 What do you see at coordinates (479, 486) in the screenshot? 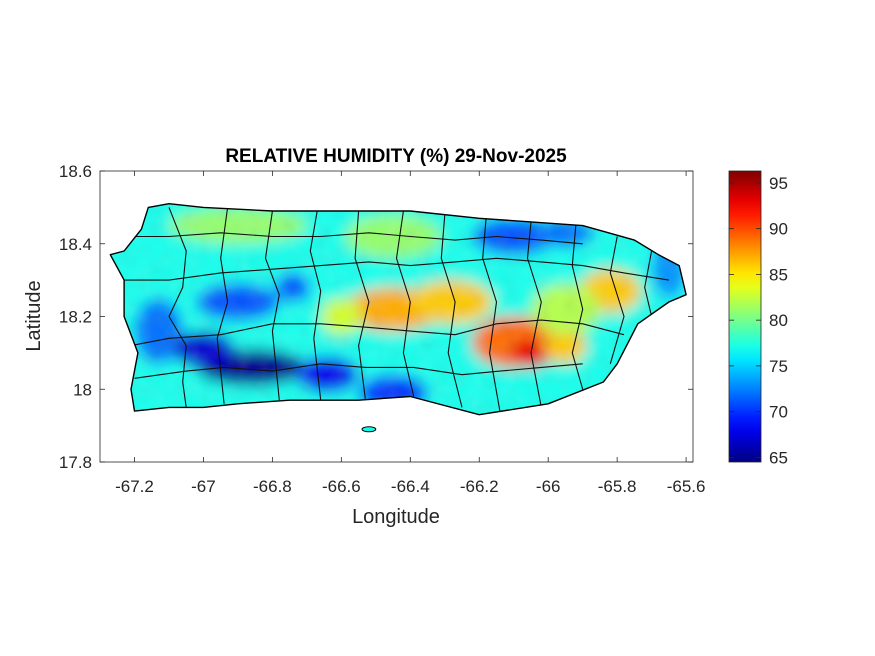
I see `x-tick-label: -66.2` at bounding box center [479, 486].